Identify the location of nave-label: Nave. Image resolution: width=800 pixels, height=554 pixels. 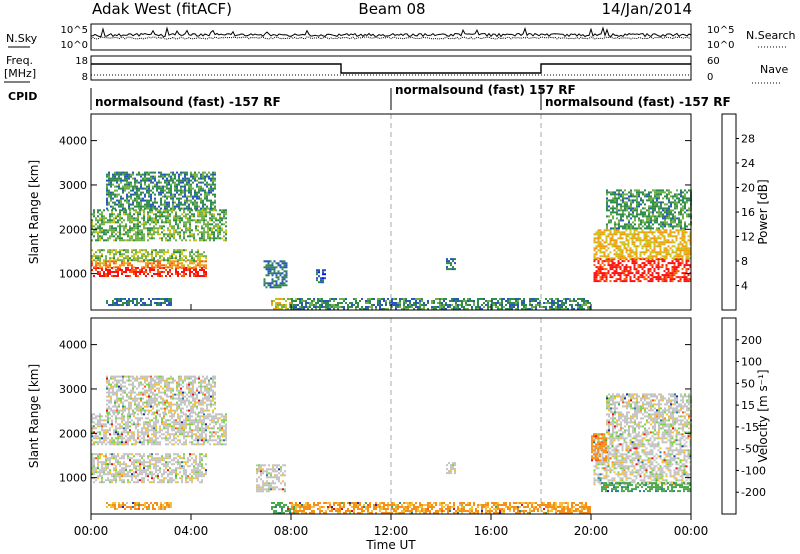
(774, 69).